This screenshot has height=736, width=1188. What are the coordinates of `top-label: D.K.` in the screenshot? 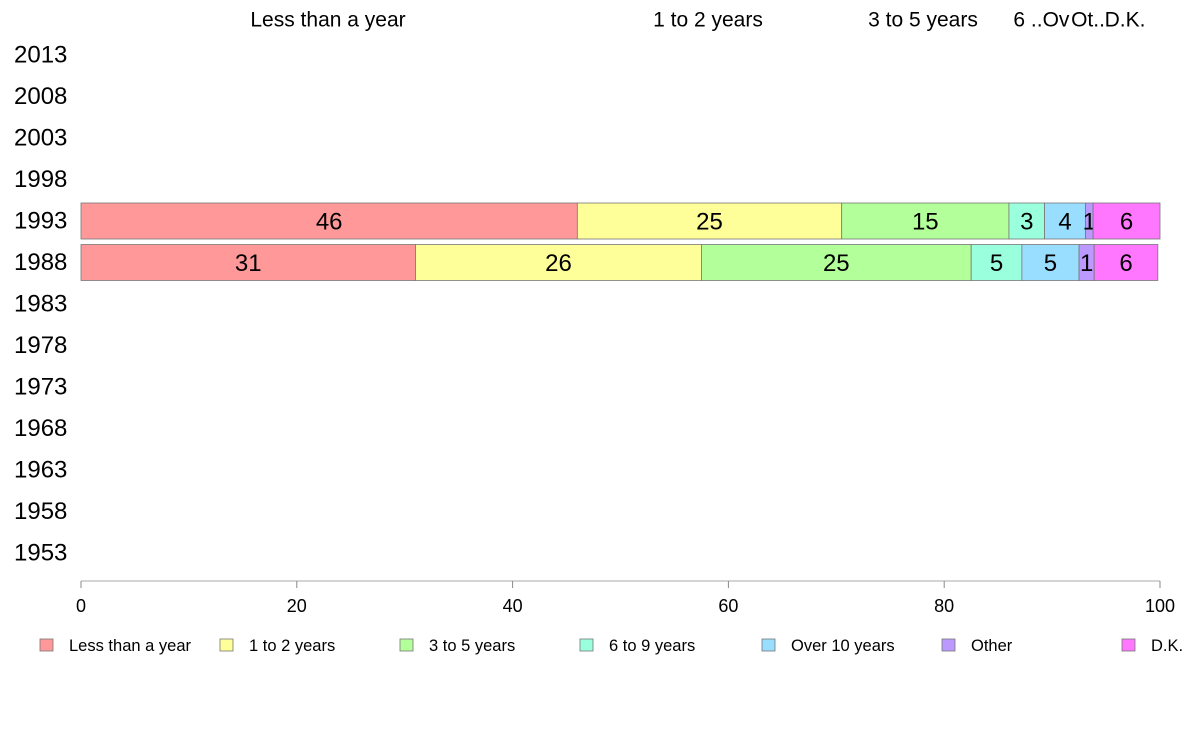 It's located at (1125, 20).